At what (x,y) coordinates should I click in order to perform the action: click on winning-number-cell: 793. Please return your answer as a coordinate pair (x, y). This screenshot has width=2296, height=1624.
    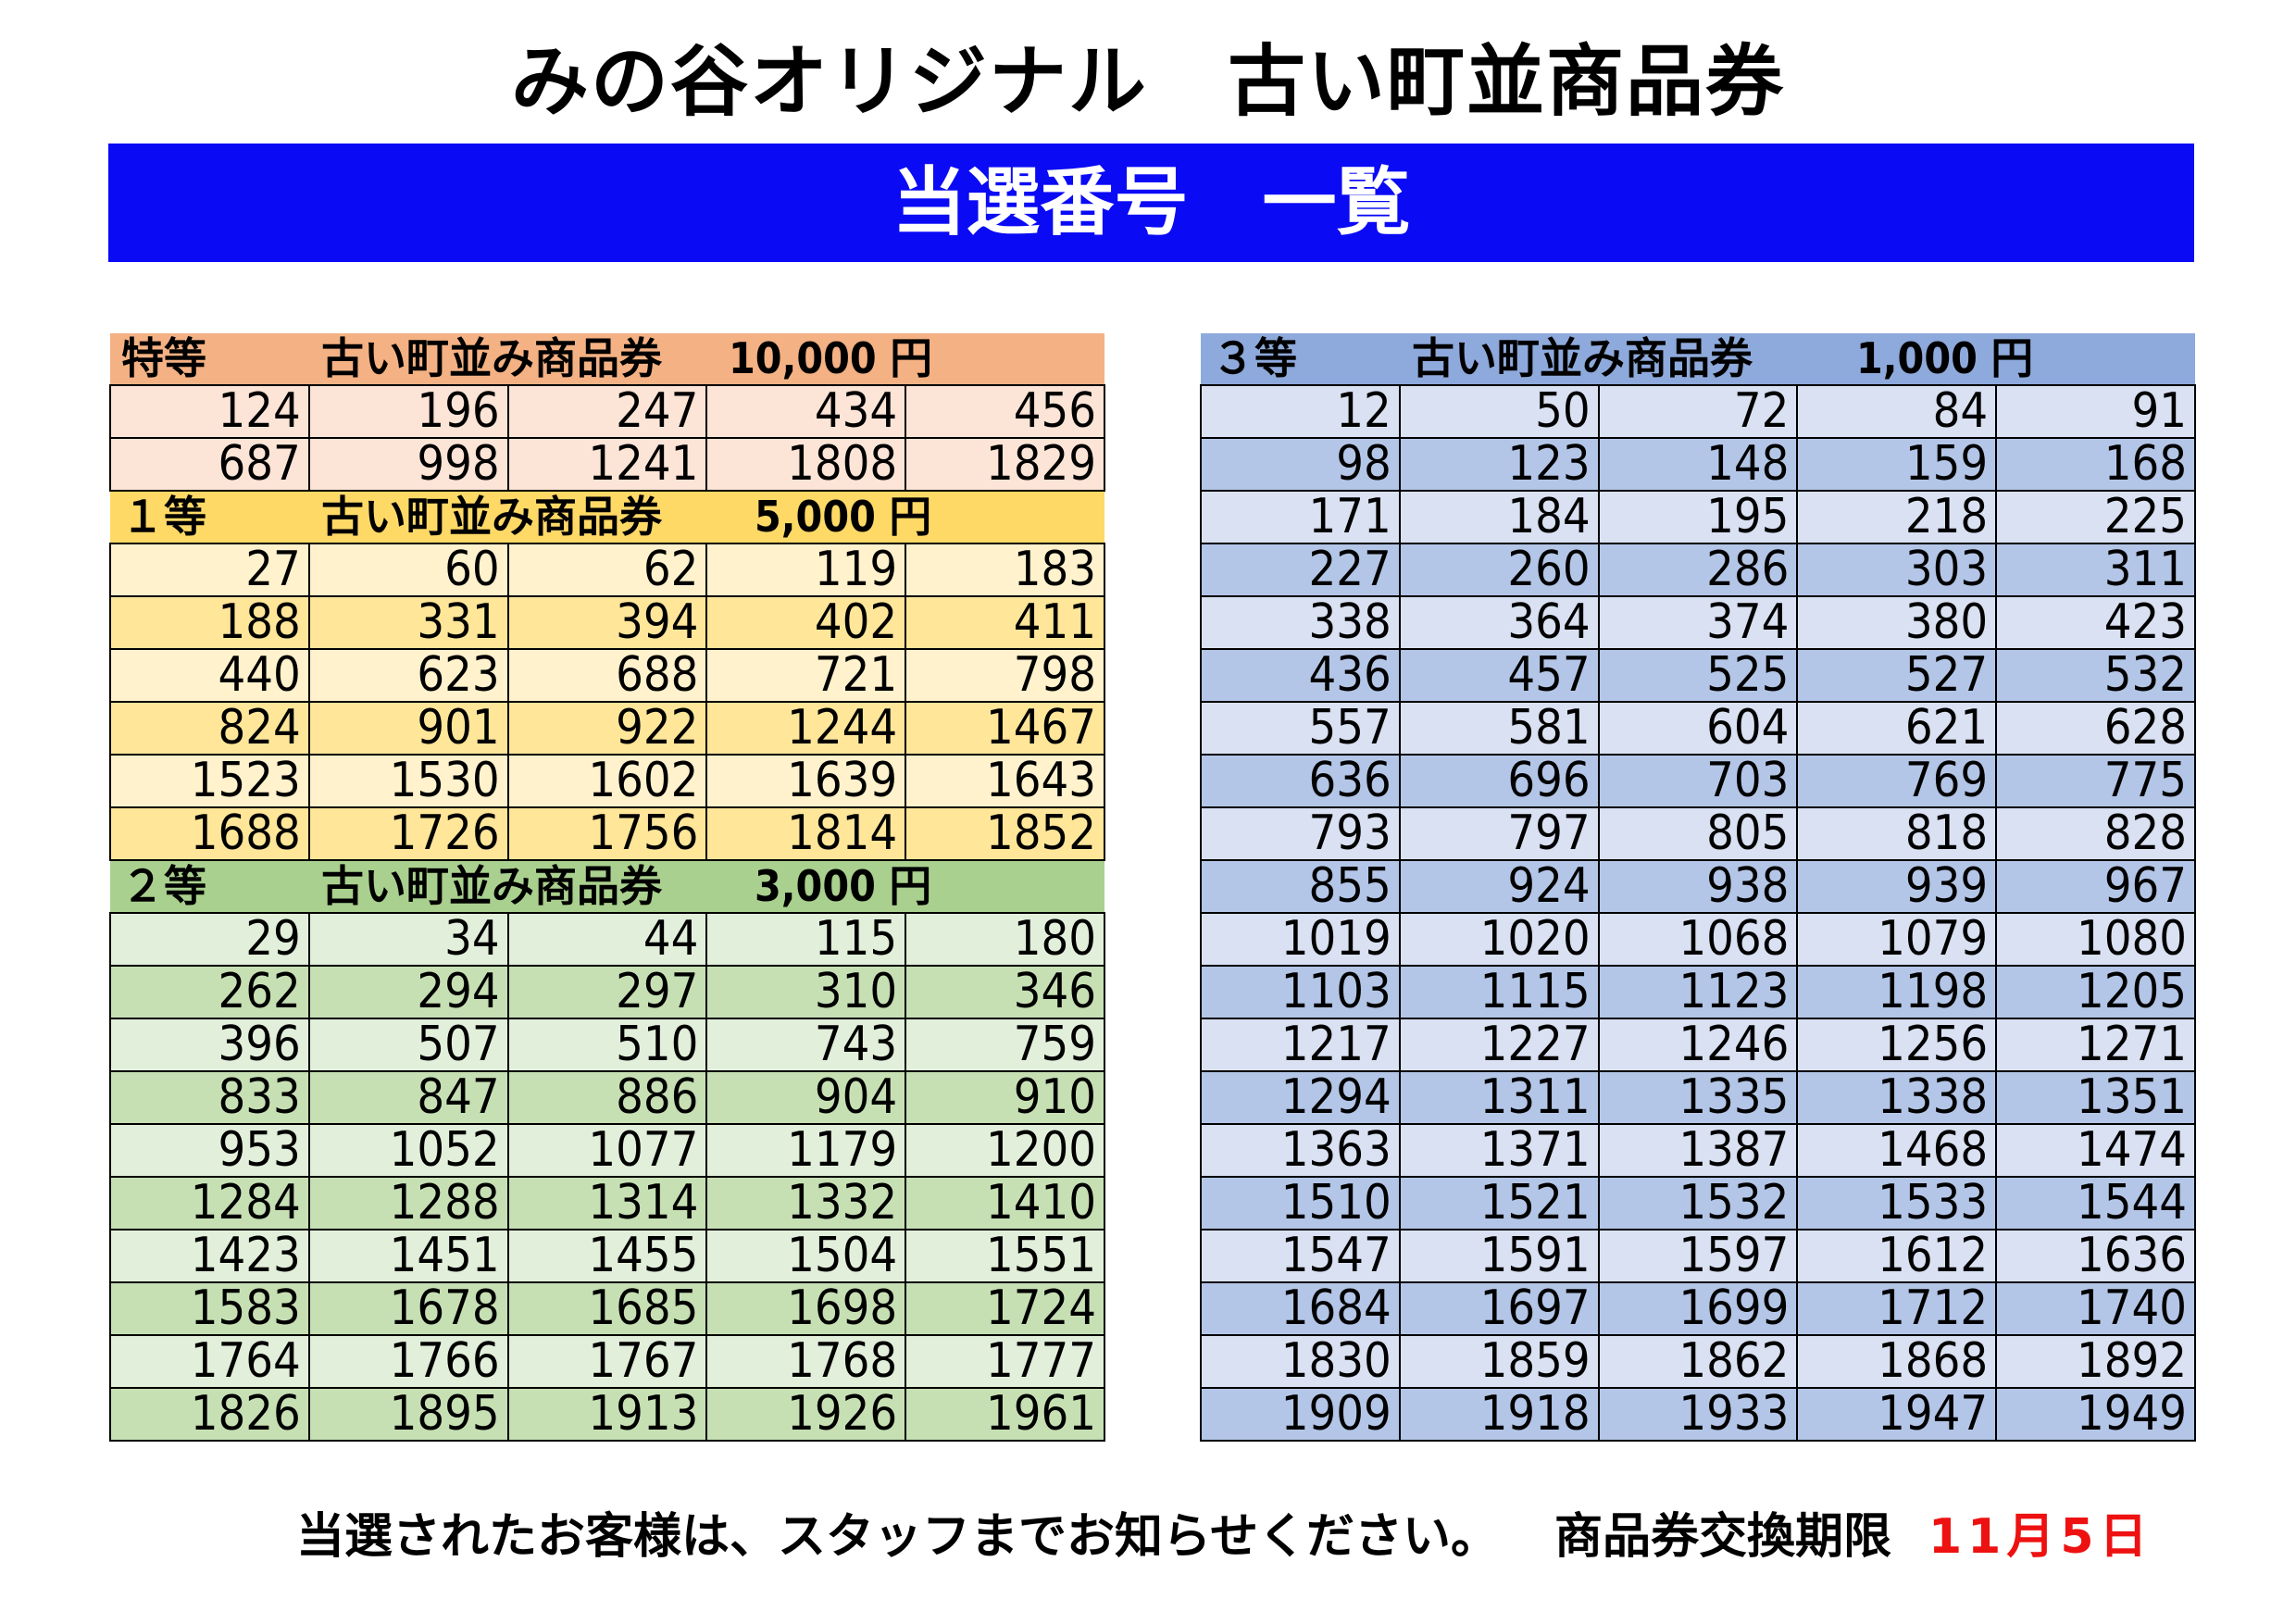
    Looking at the image, I should click on (1300, 833).